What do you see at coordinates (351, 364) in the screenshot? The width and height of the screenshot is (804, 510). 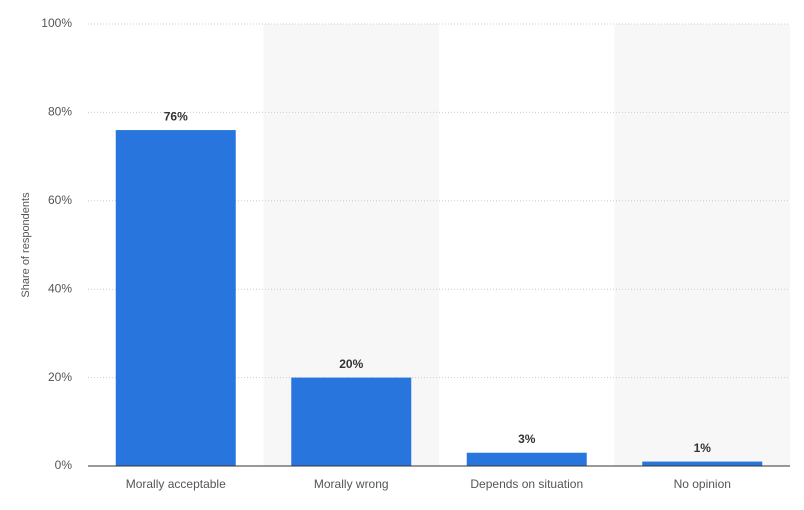 I see `value-label: 20%` at bounding box center [351, 364].